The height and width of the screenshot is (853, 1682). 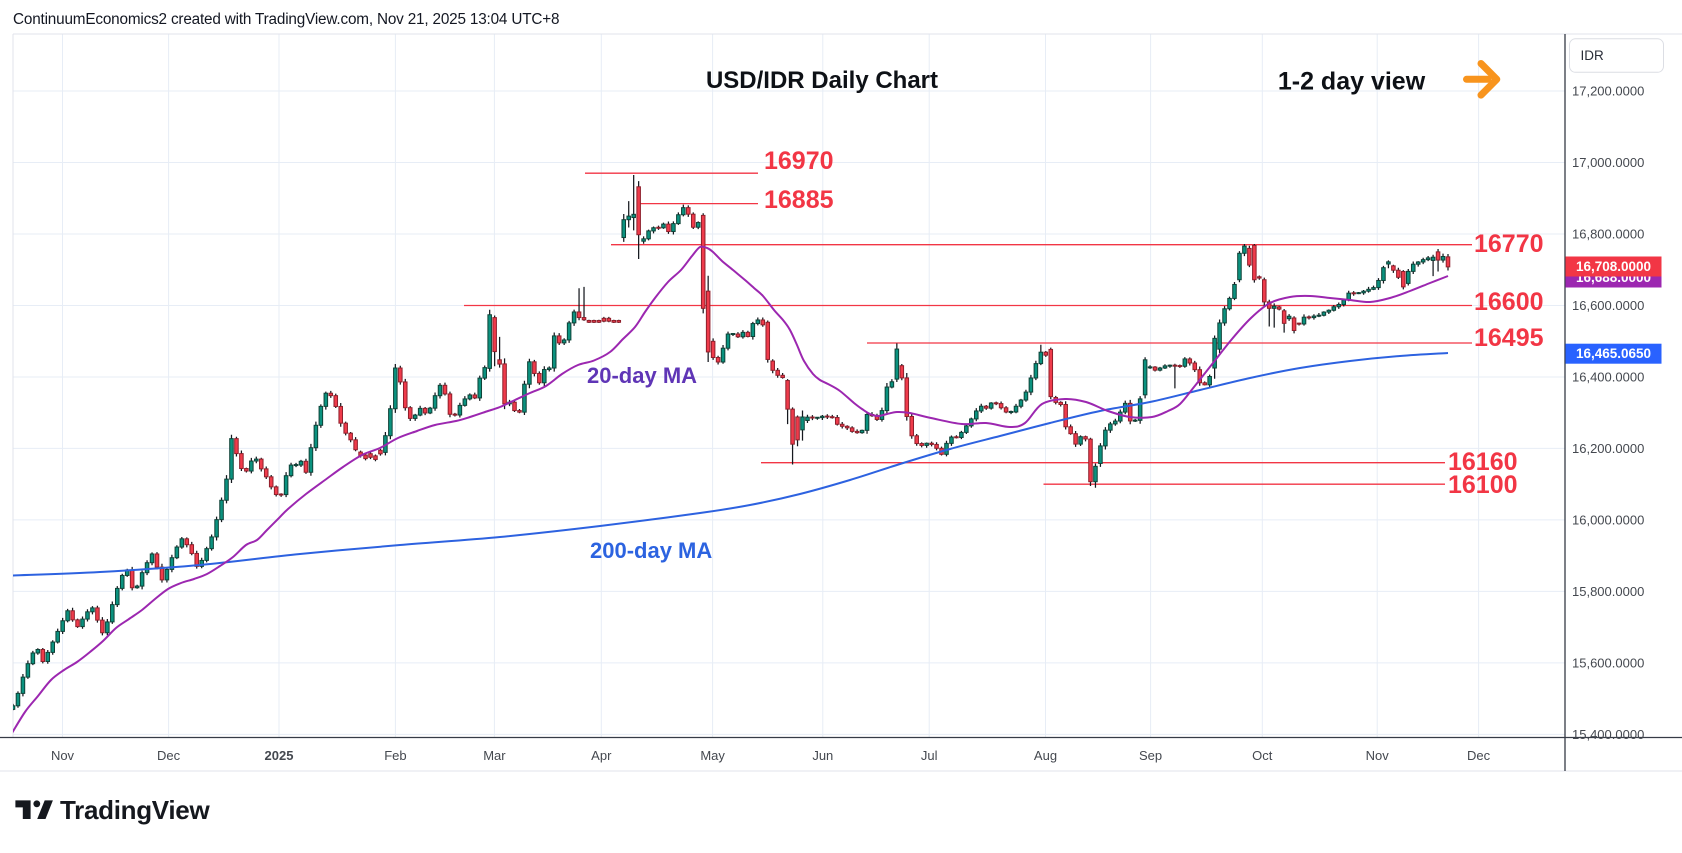 What do you see at coordinates (1150, 755) in the screenshot?
I see `svg-text: Sep` at bounding box center [1150, 755].